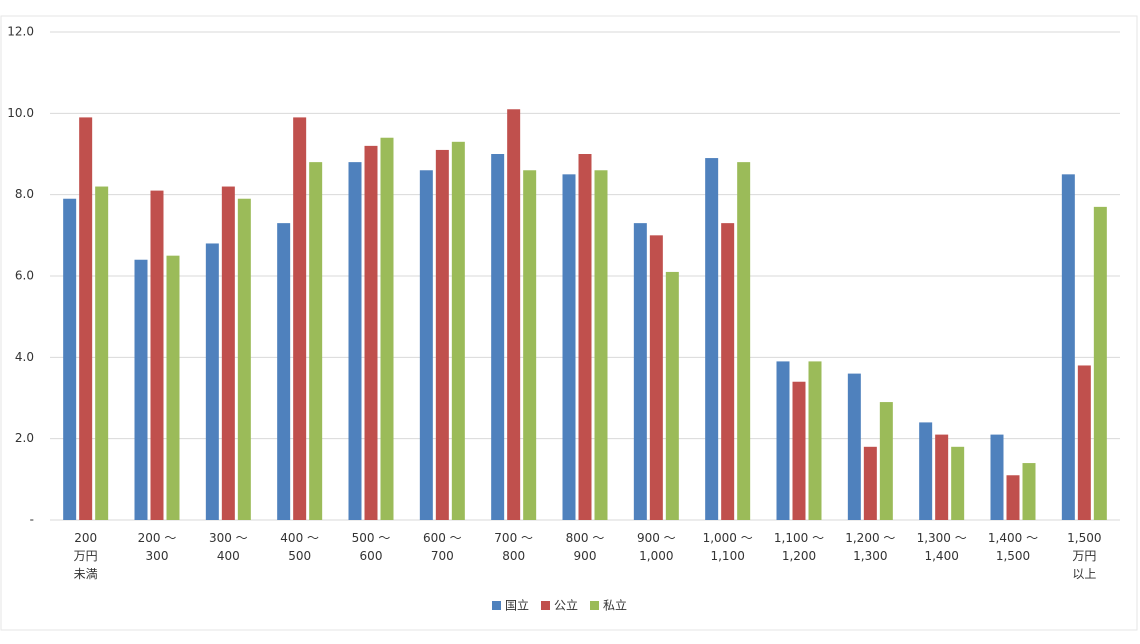 Image resolution: width=1140 pixels, height=644 pixels. Describe the element at coordinates (585, 538) in the screenshot. I see `x-tick-line: 800 〜` at that location.